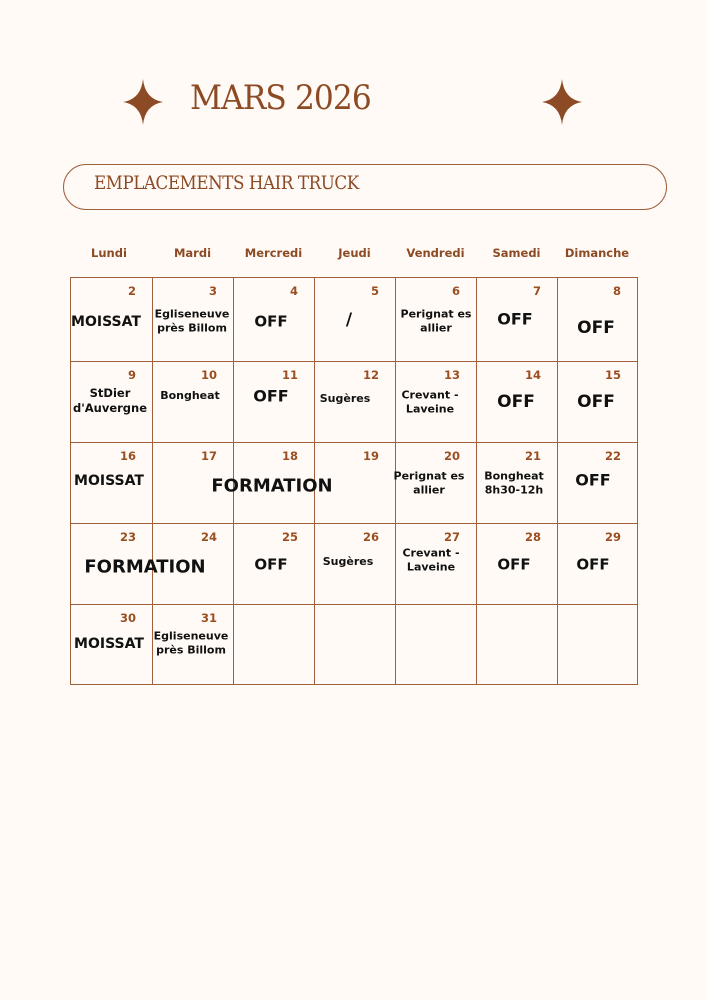 This screenshot has width=707, height=1000. I want to click on day-number: 25, so click(289, 537).